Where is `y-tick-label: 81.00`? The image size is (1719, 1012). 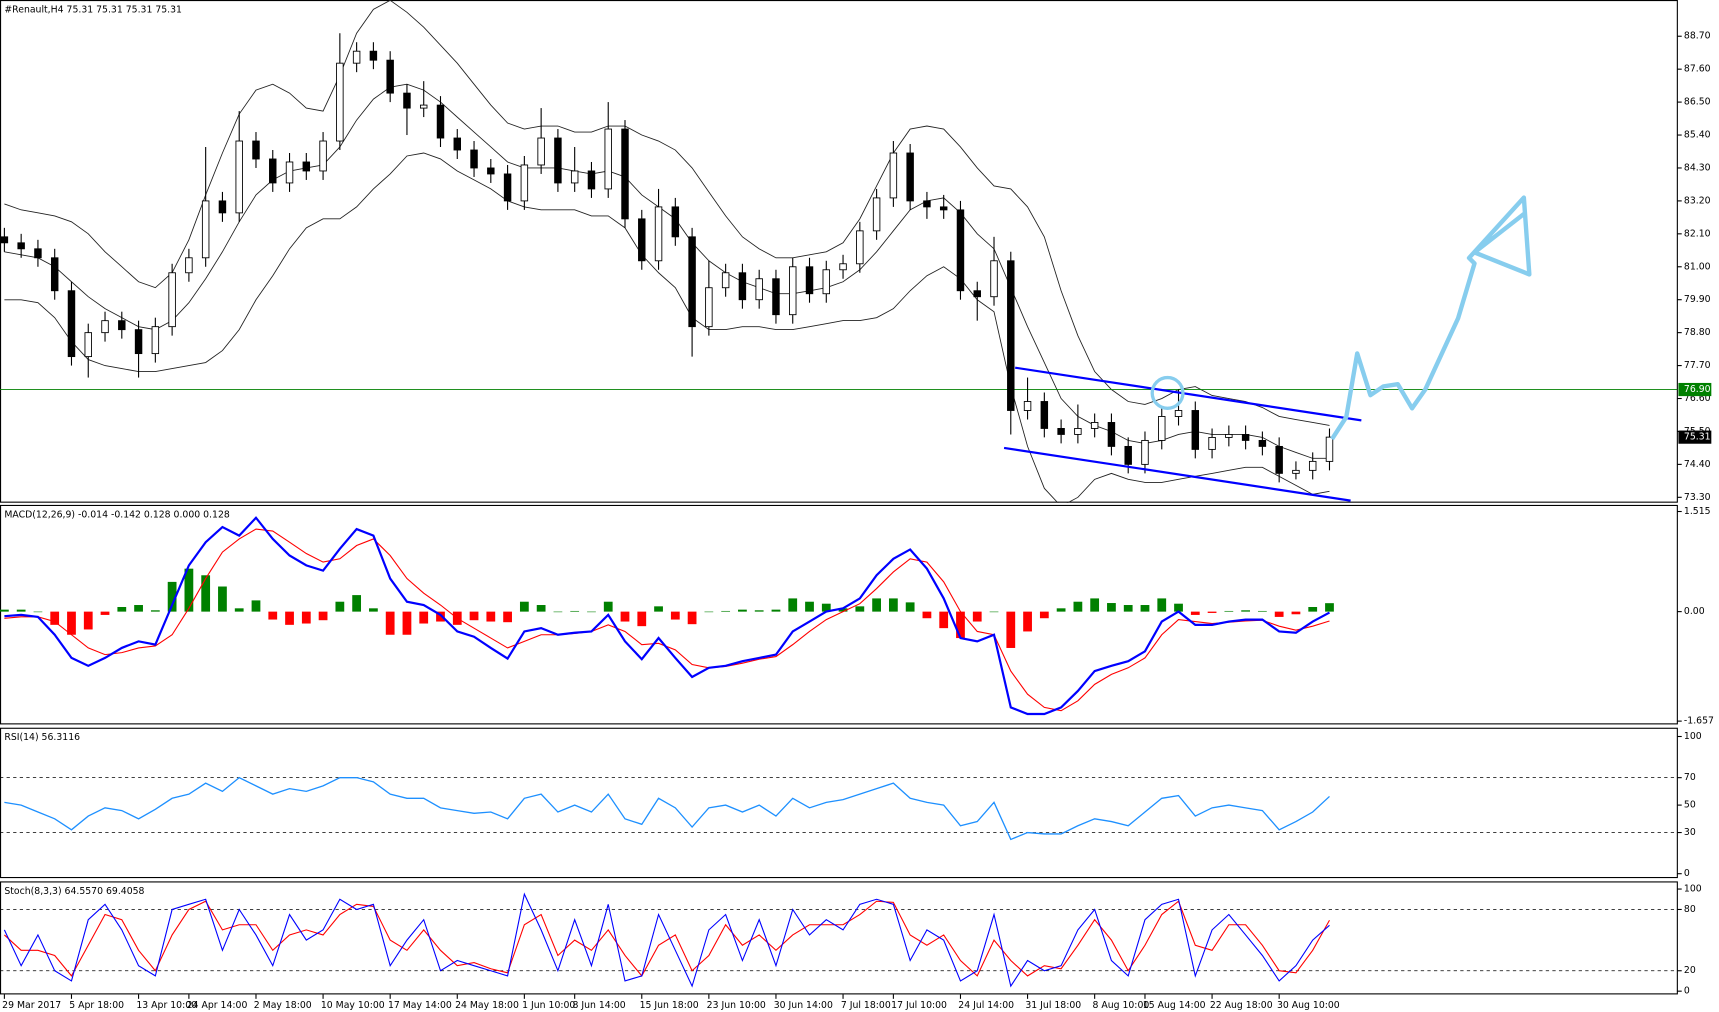 y-tick-label: 81.00 is located at coordinates (1697, 266).